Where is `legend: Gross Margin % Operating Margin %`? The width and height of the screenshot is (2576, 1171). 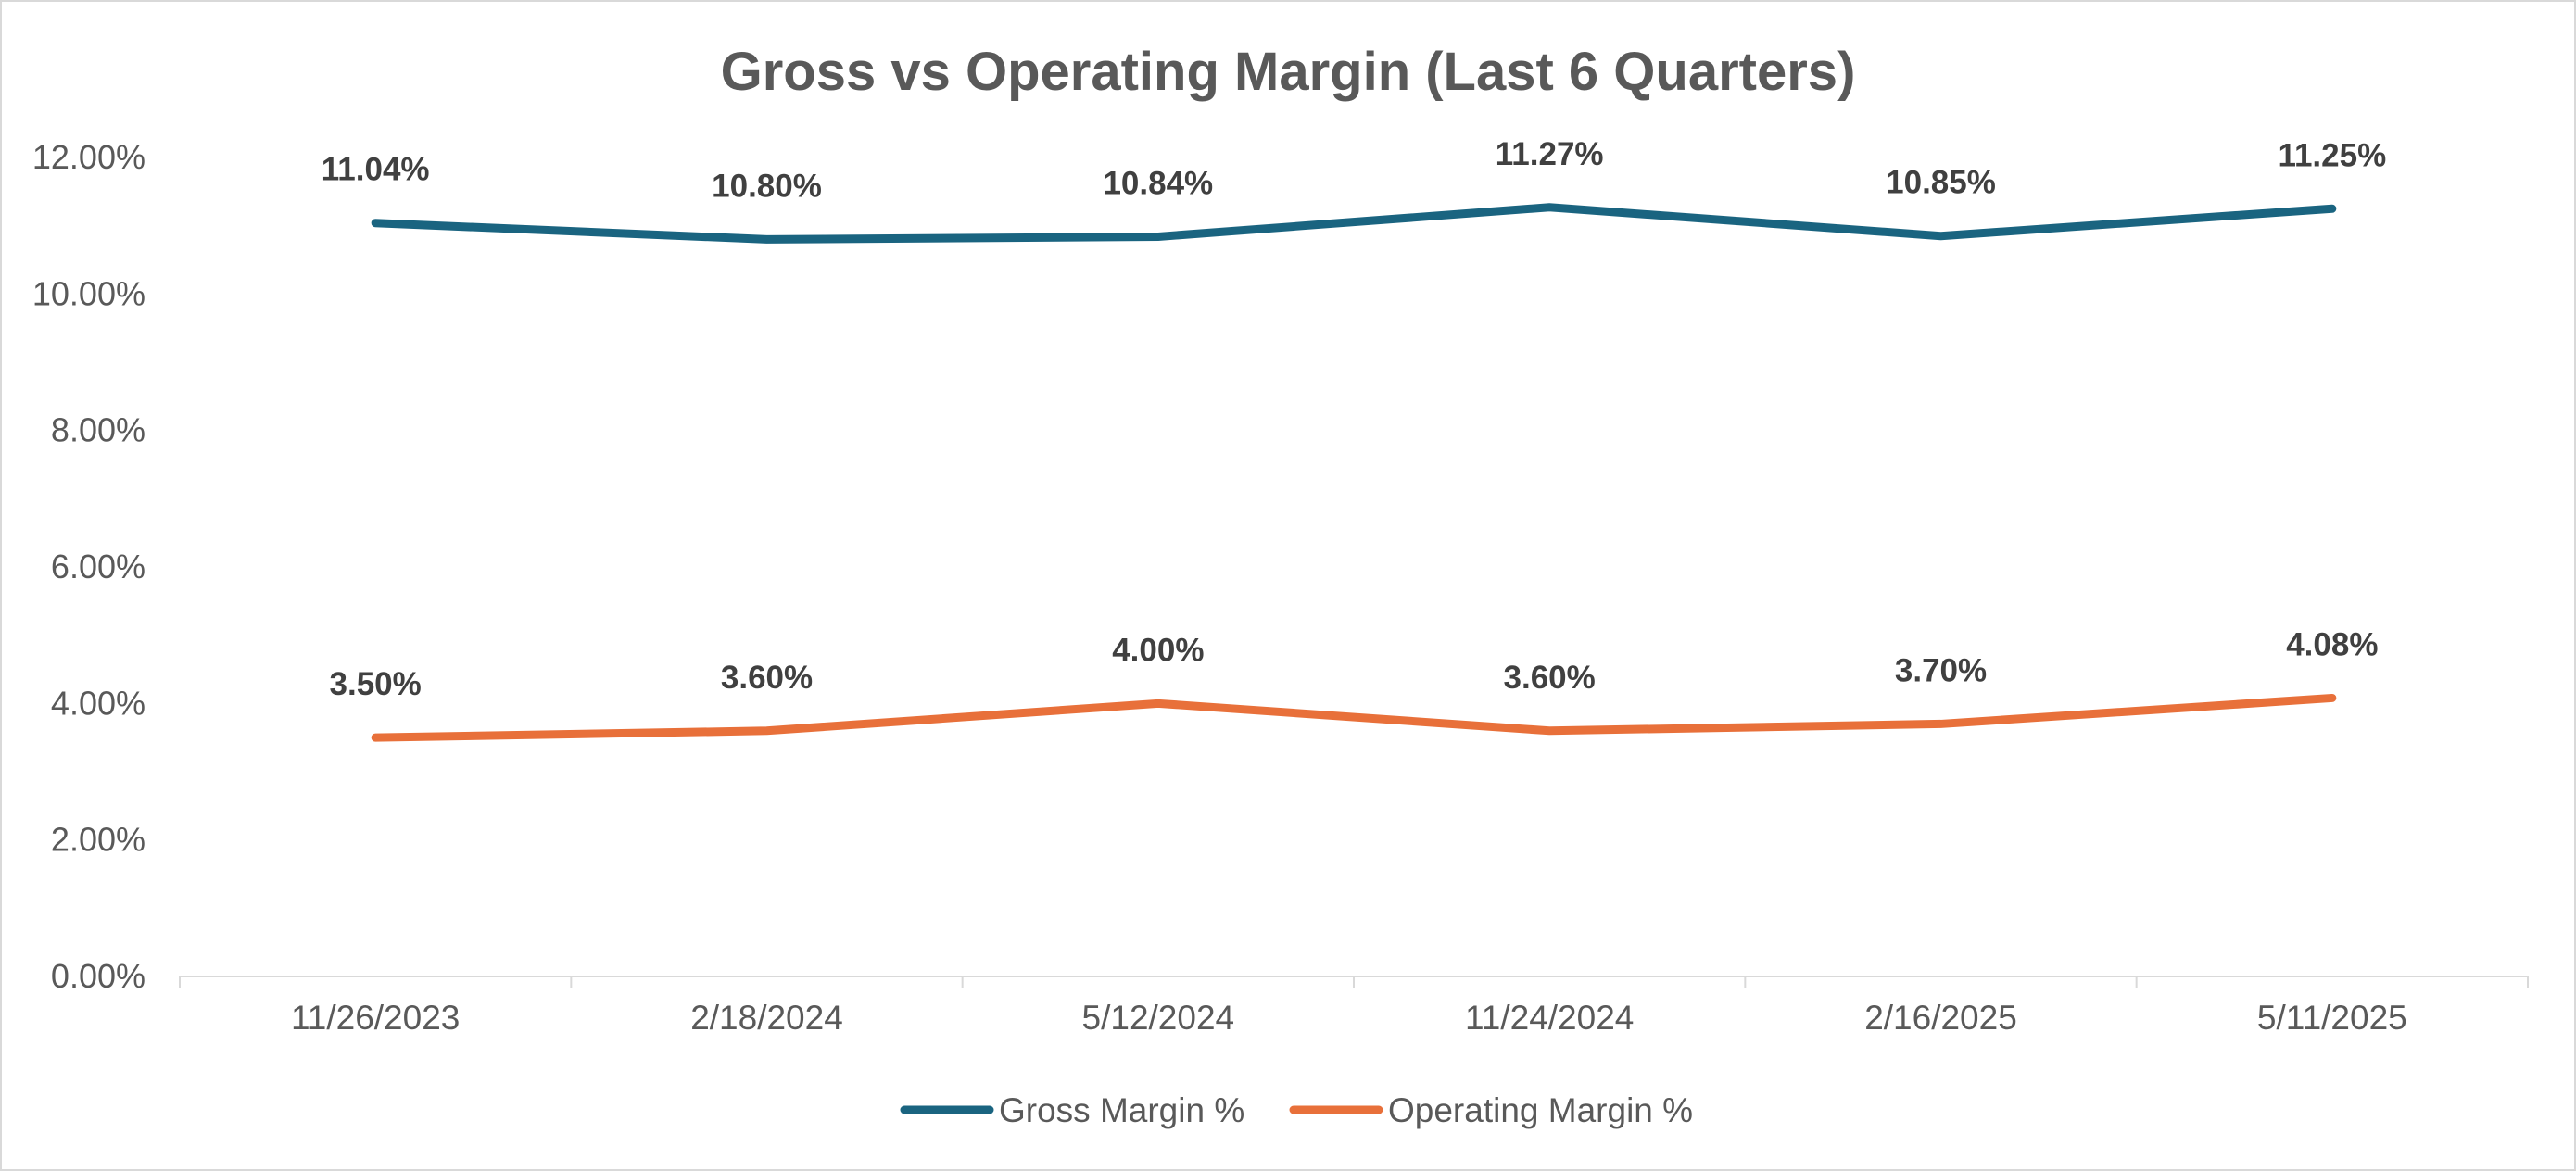 legend: Gross Margin % Operating Margin % is located at coordinates (1296, 1110).